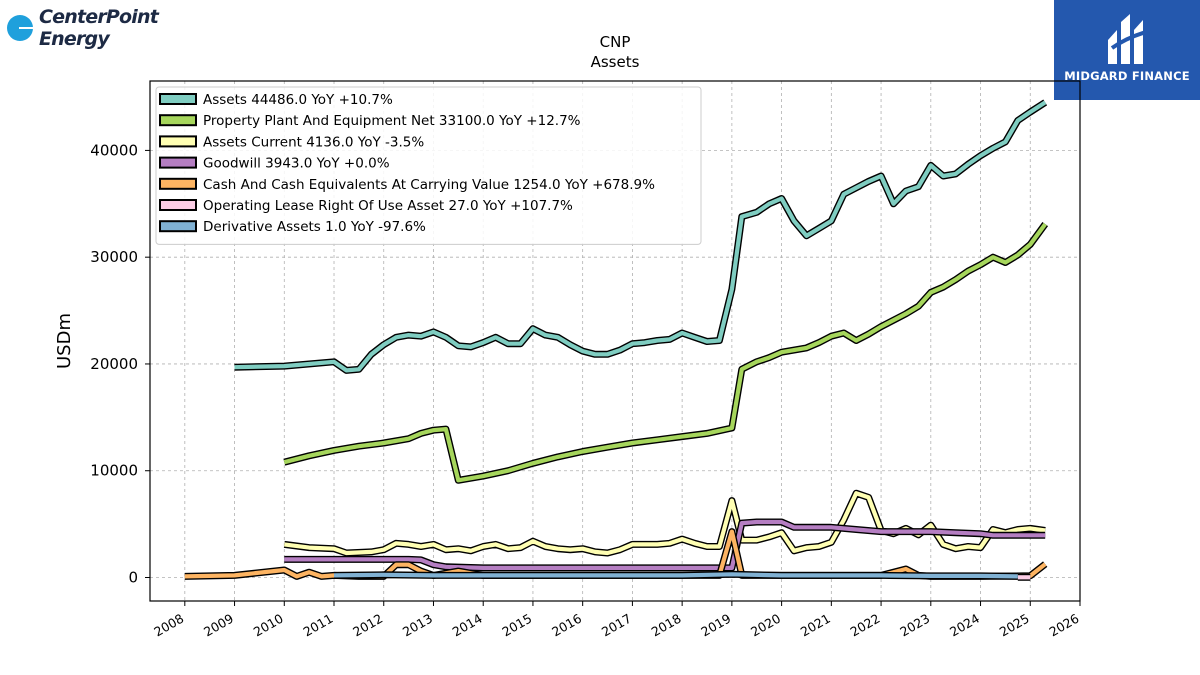  What do you see at coordinates (367, 625) in the screenshot?
I see `x-tick-label: 2012` at bounding box center [367, 625].